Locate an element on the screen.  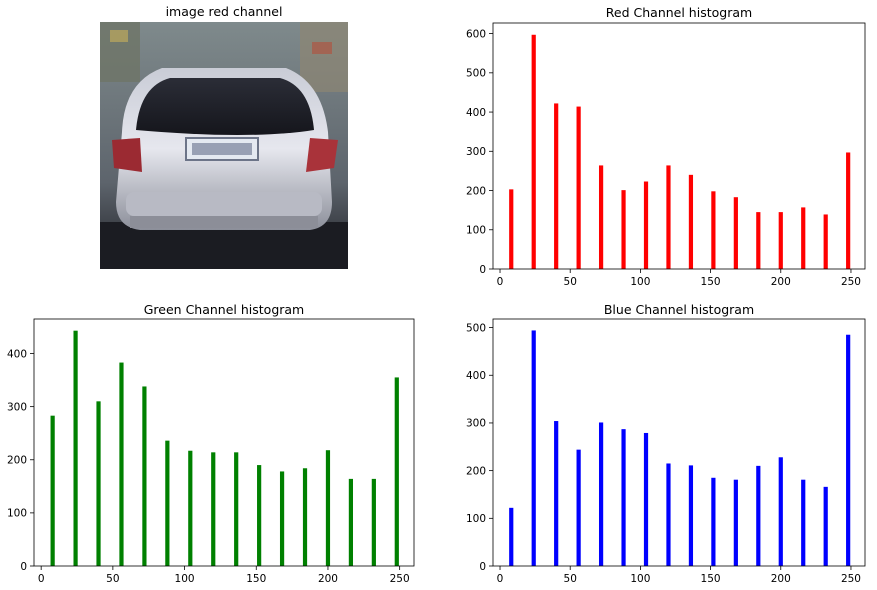
chart-title-red: Red Channel histogram is located at coordinates (679, 12).